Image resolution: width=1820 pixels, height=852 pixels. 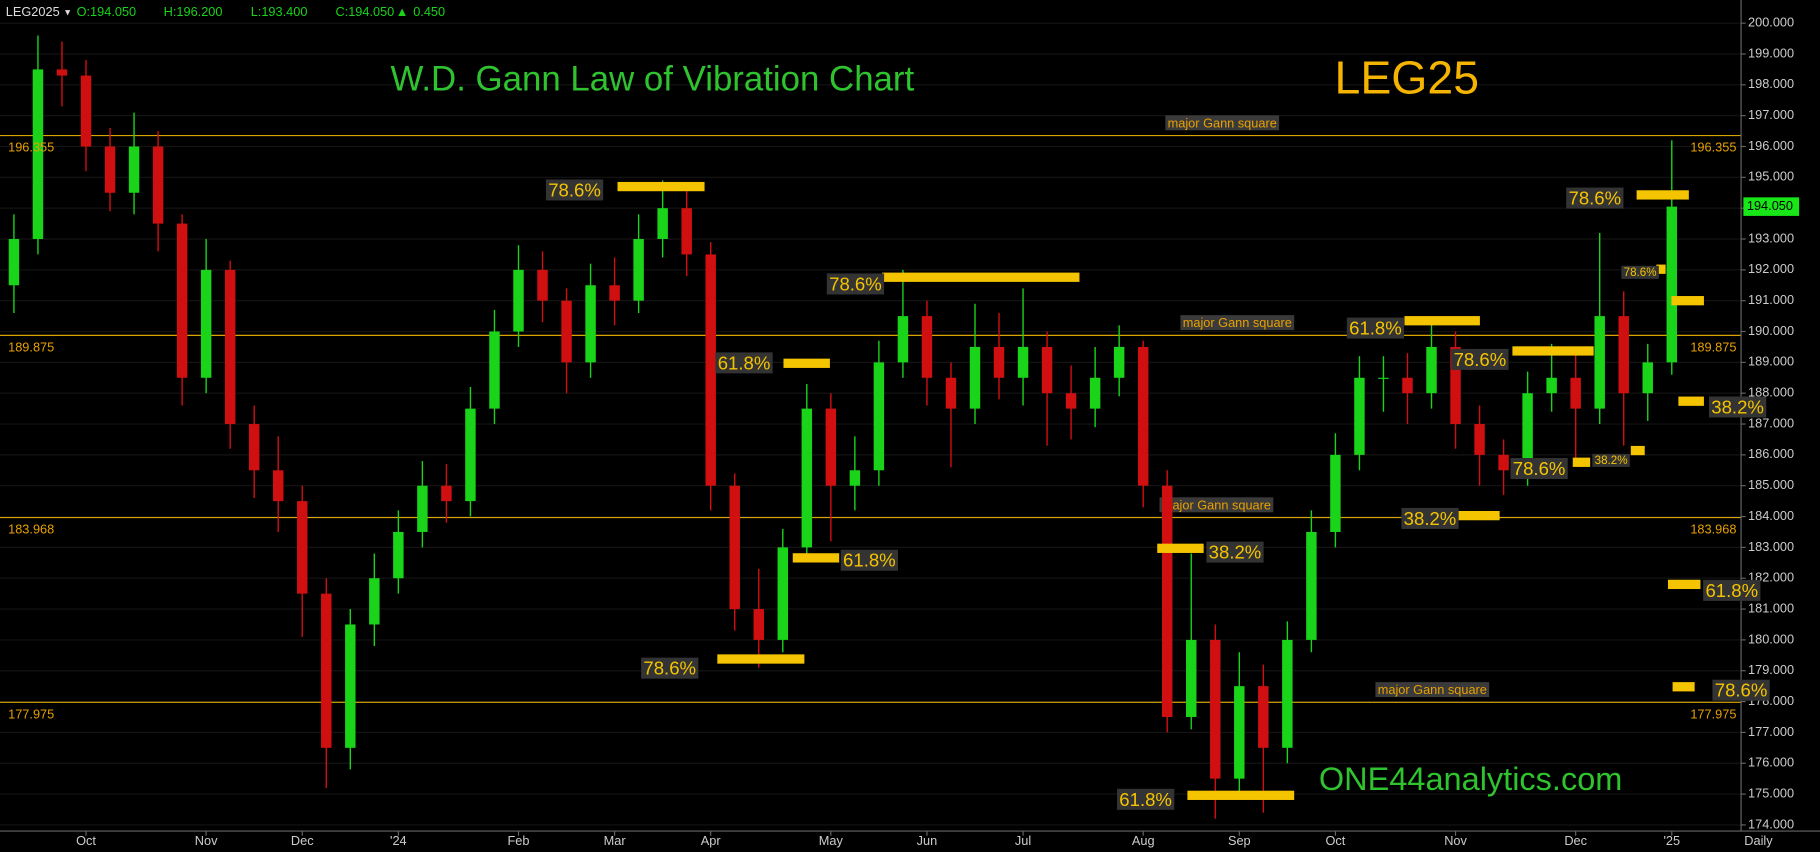 I want to click on y-tick-label: 175.000, so click(x=1771, y=792).